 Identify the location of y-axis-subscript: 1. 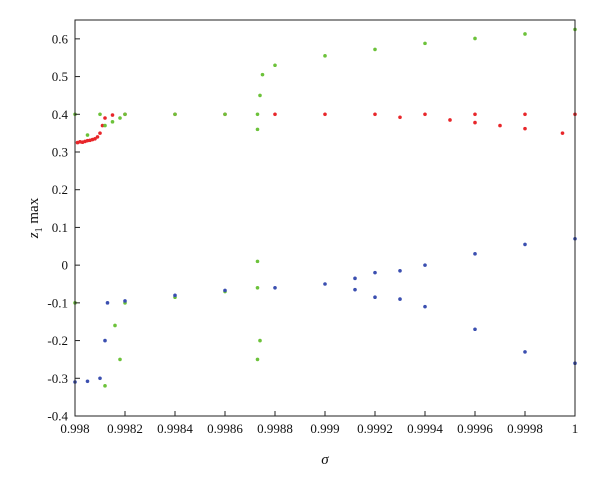
(39, 229).